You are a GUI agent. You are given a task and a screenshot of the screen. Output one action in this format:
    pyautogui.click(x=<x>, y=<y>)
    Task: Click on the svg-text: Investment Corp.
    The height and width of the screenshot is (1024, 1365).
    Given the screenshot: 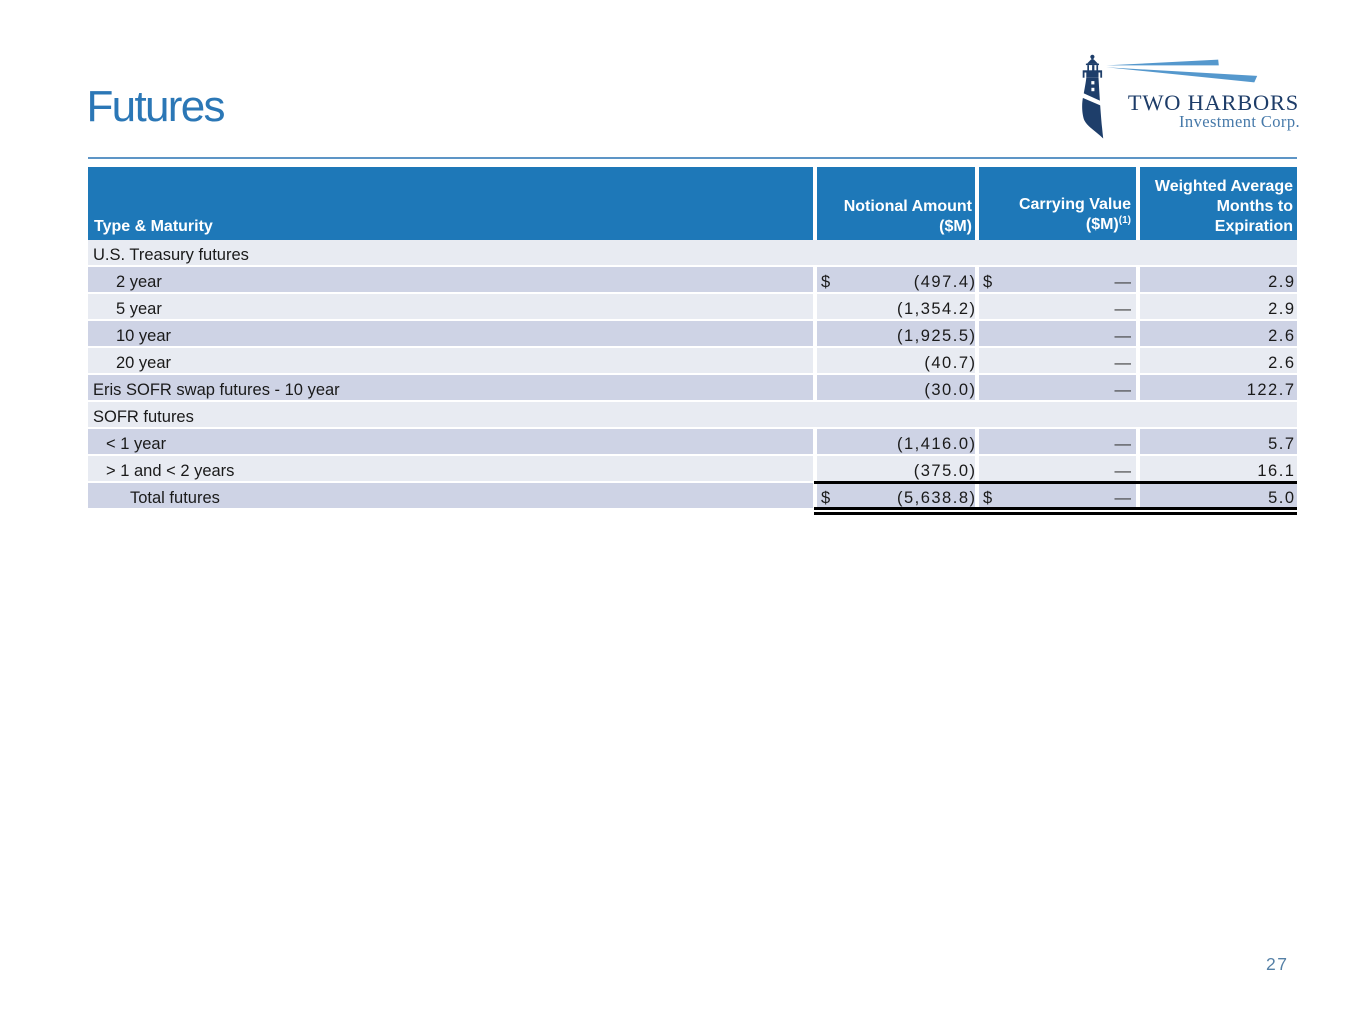 What is the action you would take?
    pyautogui.click(x=1239, y=121)
    